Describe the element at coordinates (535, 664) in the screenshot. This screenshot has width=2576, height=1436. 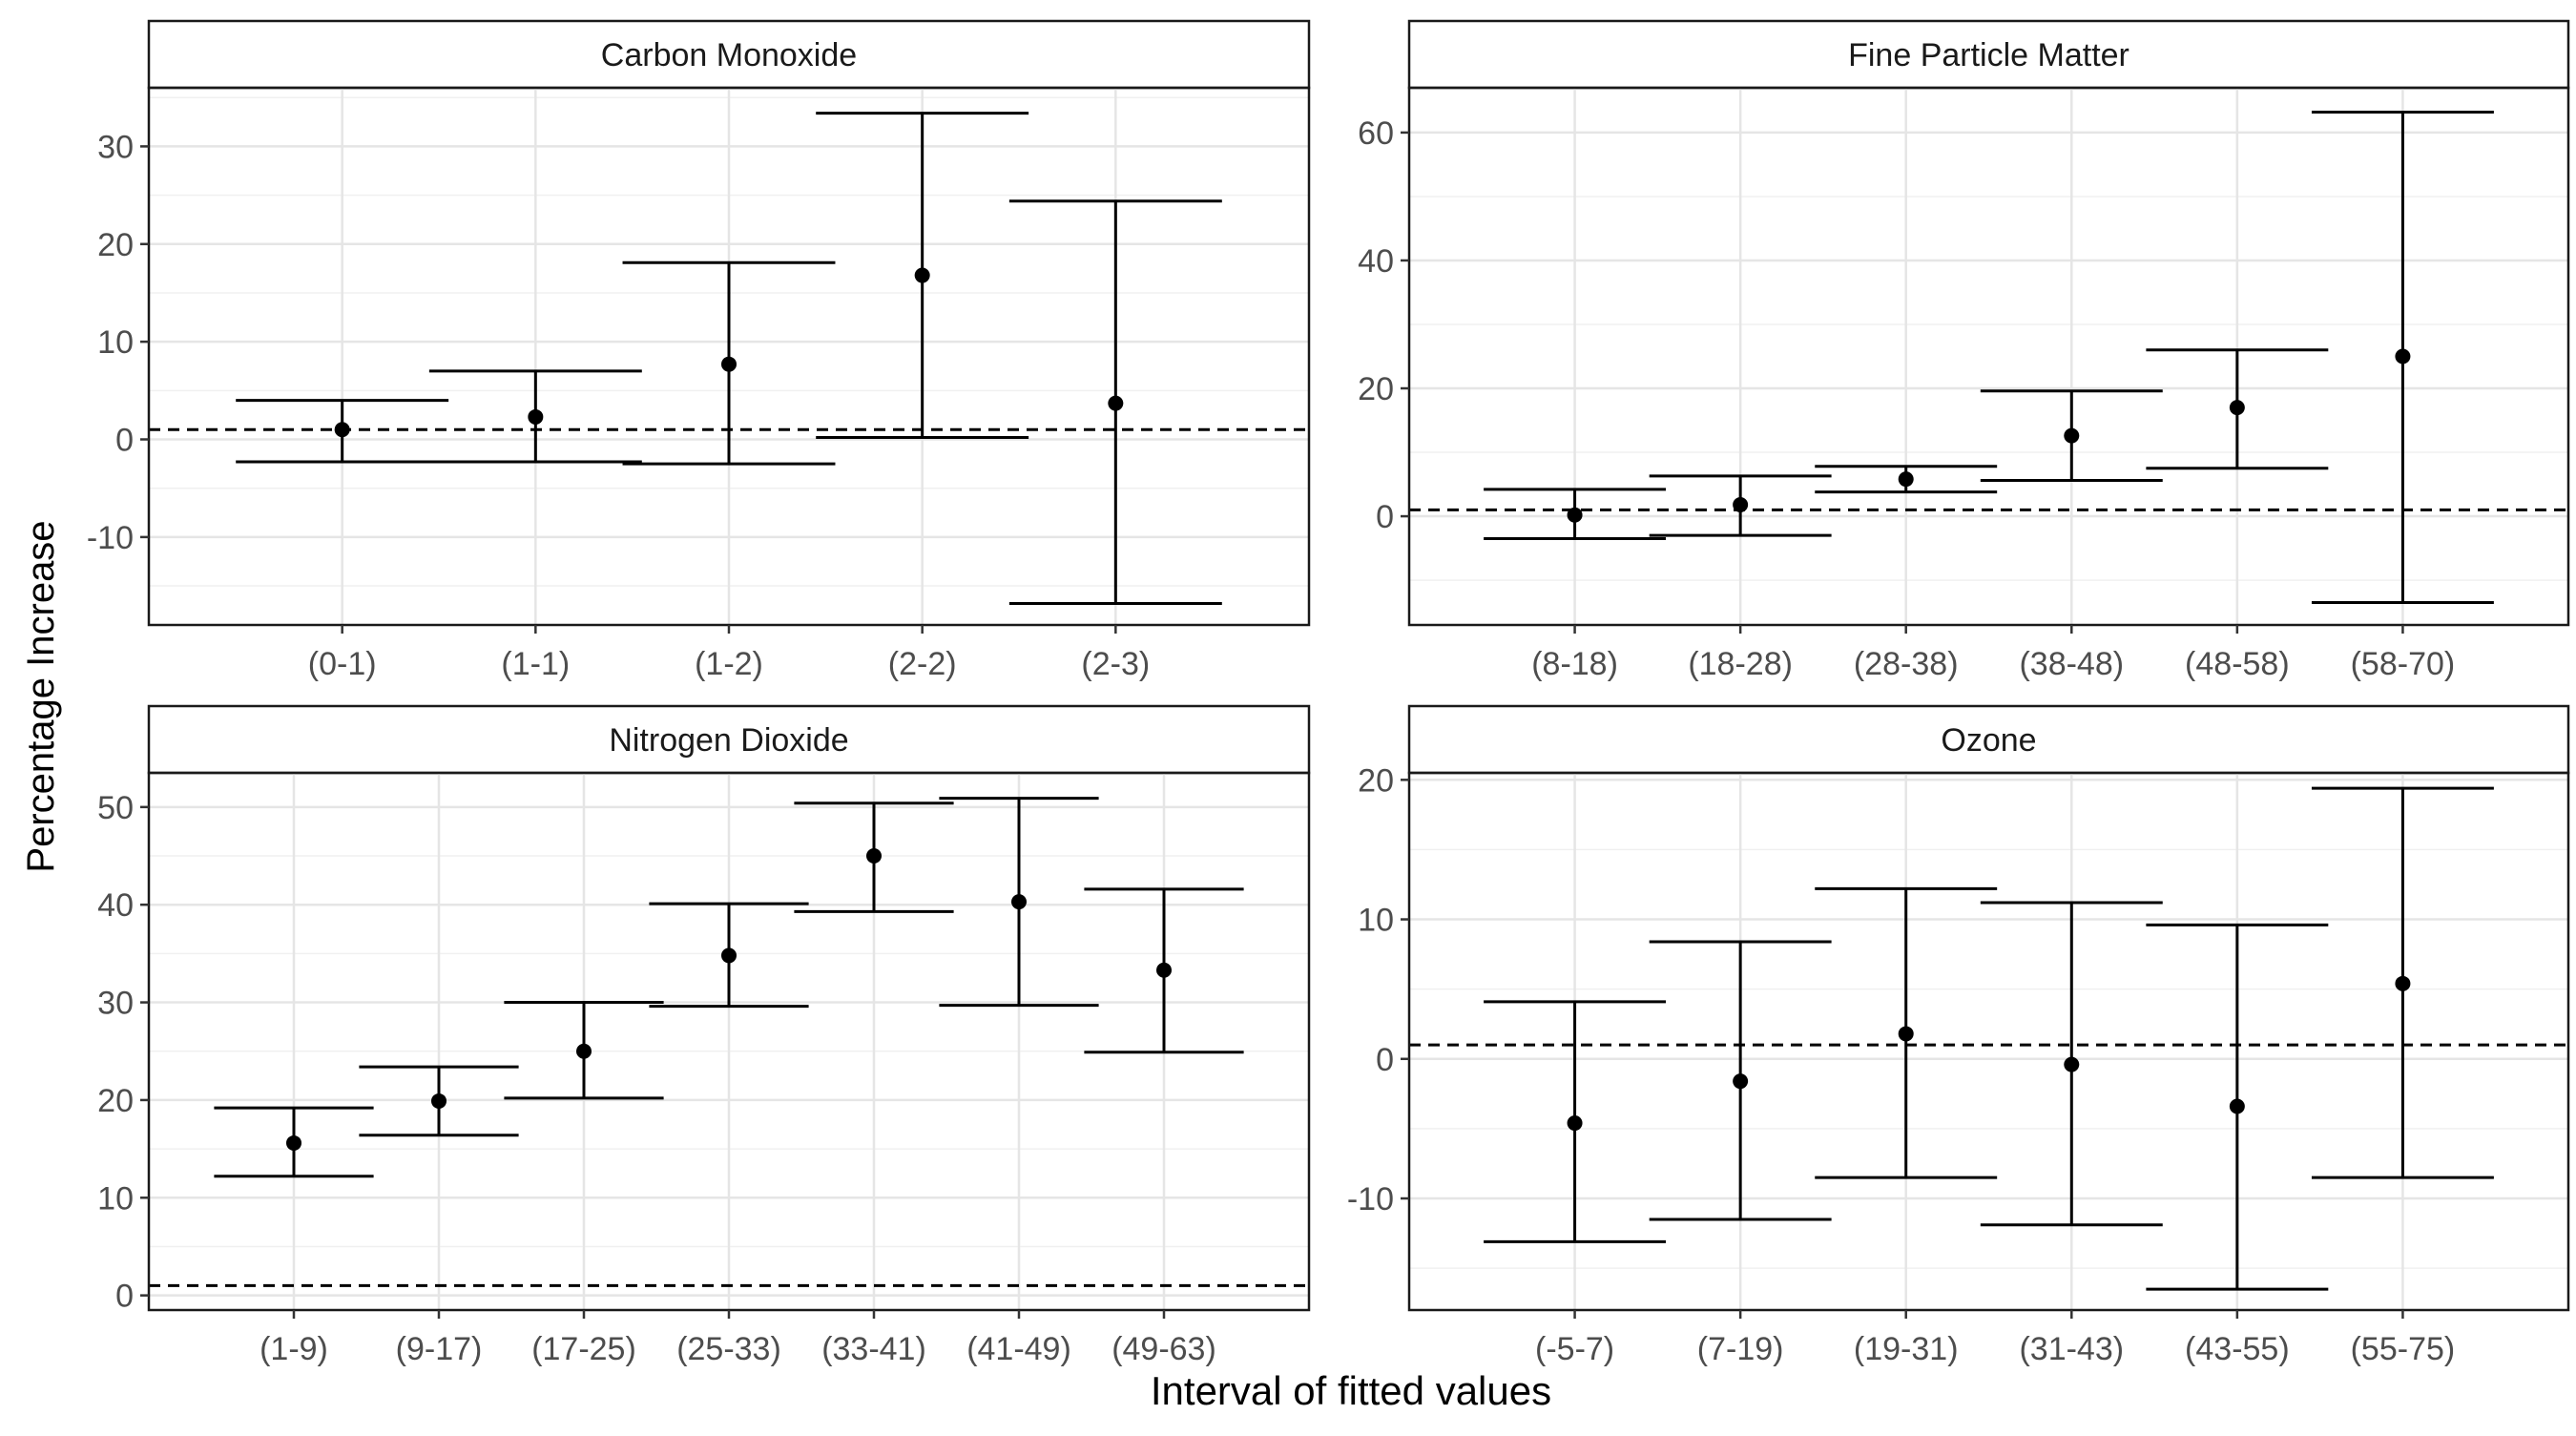
I see `x-tick-label: (1-1)` at that location.